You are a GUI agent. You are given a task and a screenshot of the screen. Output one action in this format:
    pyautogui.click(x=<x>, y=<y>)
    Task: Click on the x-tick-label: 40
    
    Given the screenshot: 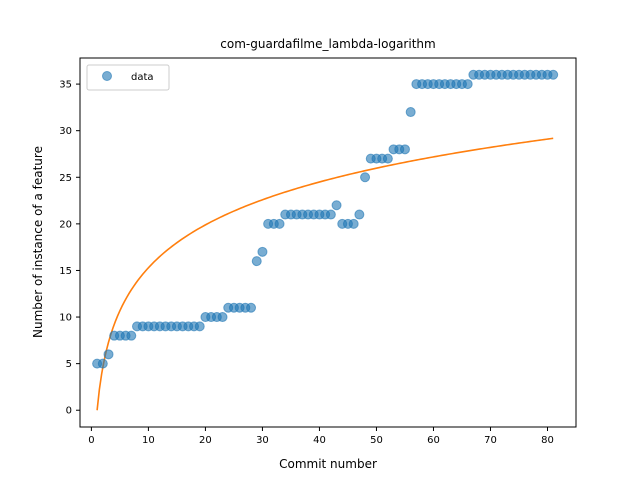 What is the action you would take?
    pyautogui.click(x=319, y=440)
    